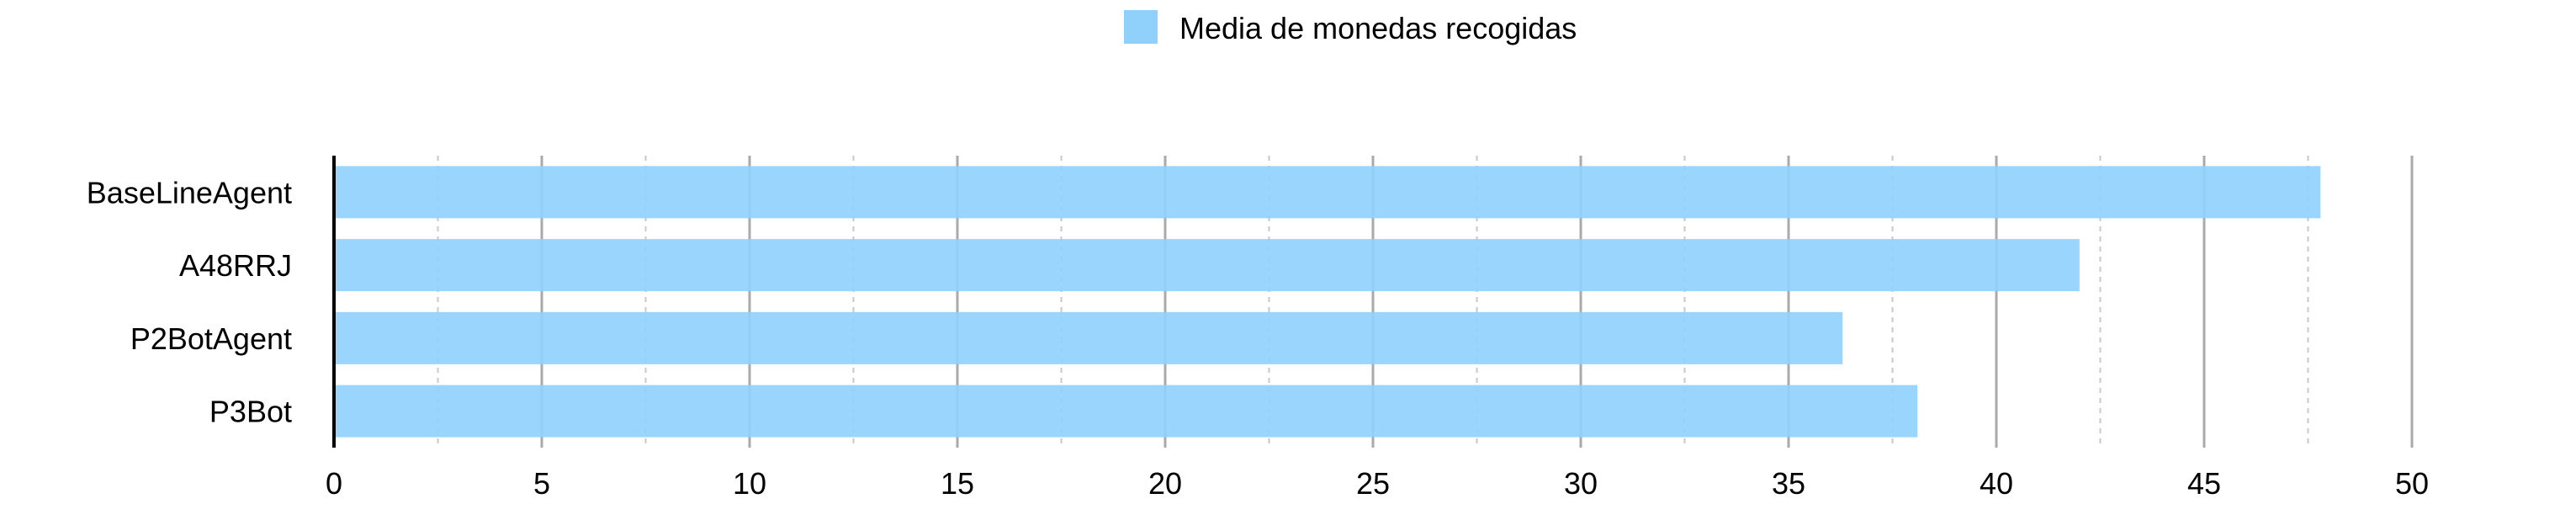 The image size is (2576, 520). What do you see at coordinates (334, 483) in the screenshot?
I see `x-tick-label: 0` at bounding box center [334, 483].